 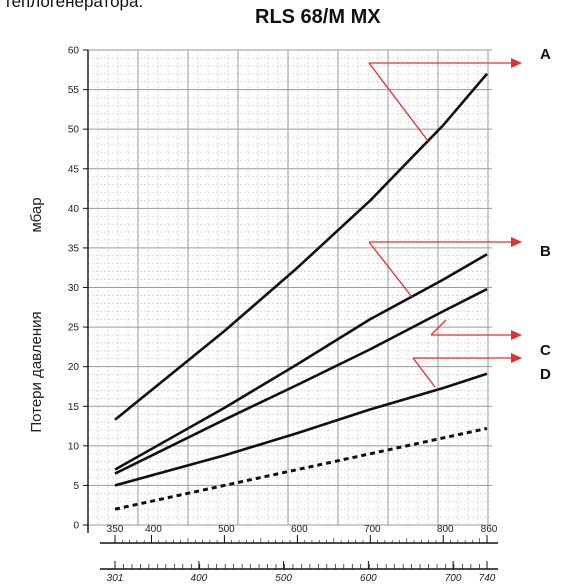 I want to click on y-tick-label: 0, so click(x=76, y=526).